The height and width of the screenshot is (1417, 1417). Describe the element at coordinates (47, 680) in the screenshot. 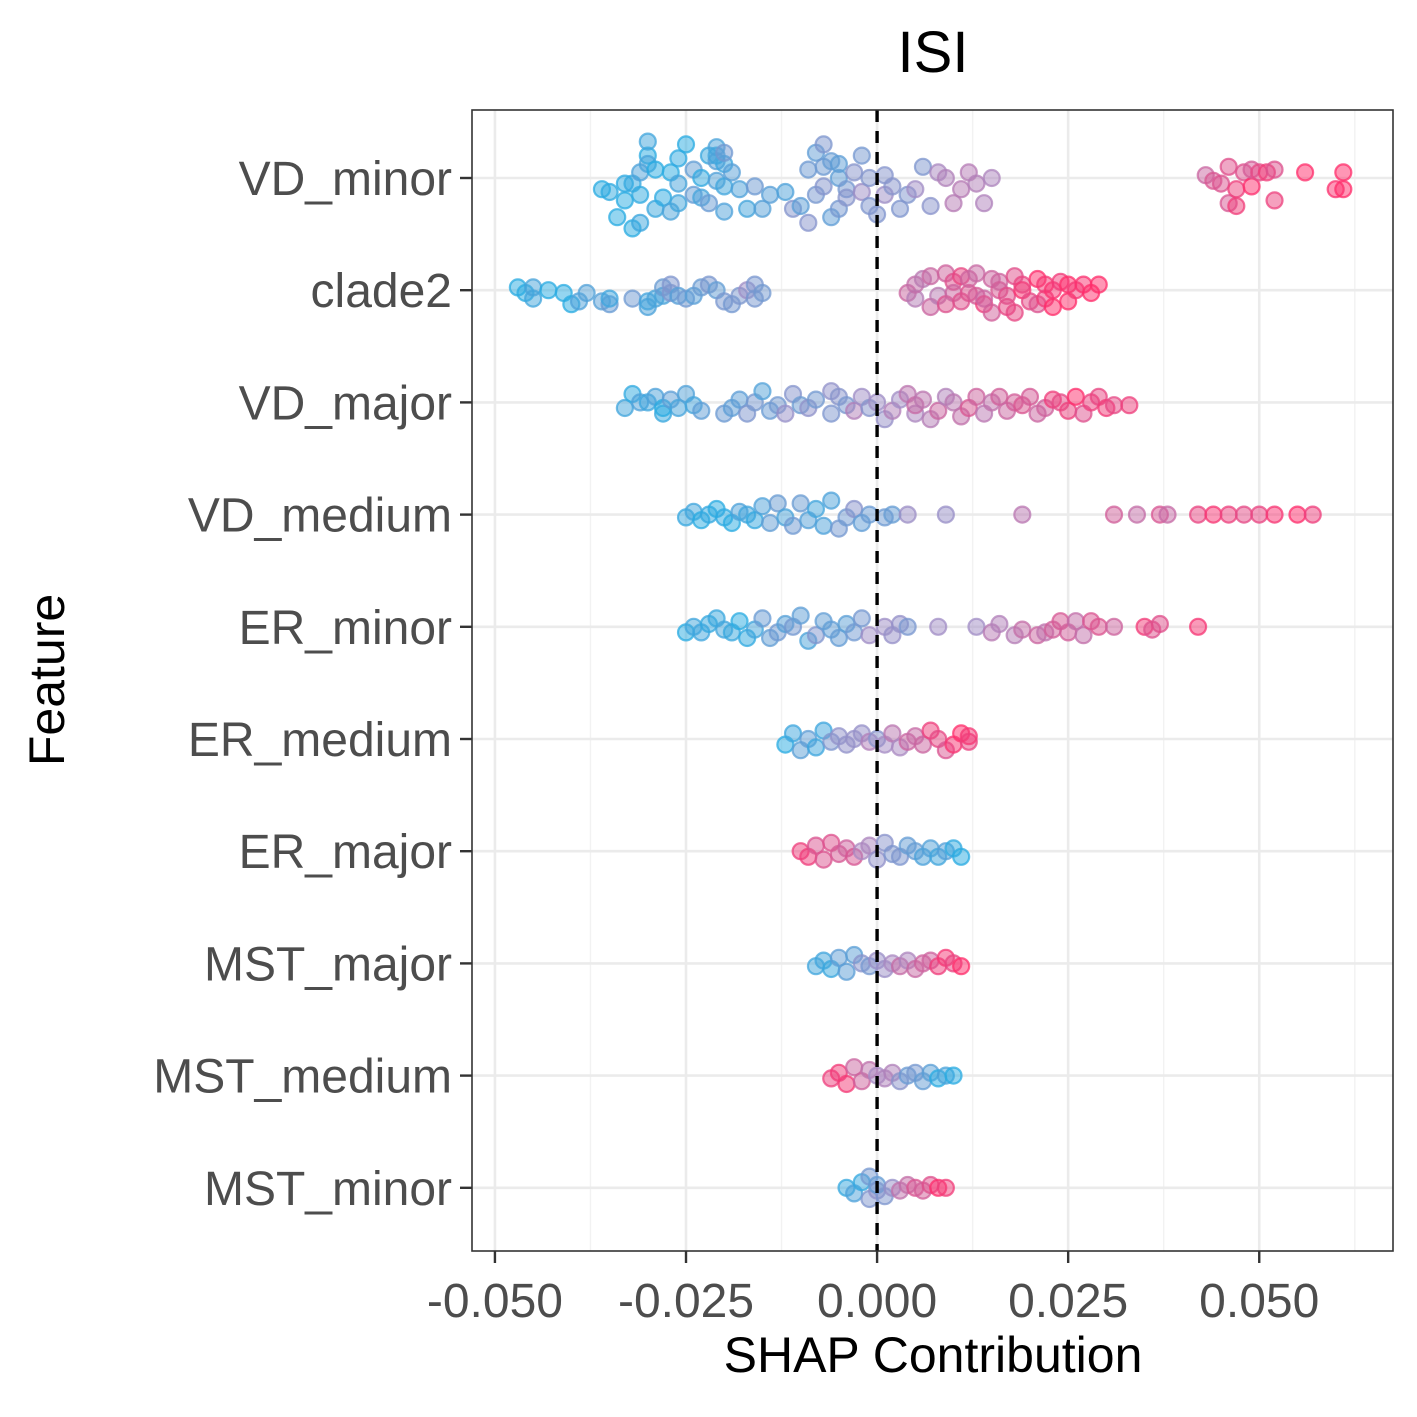

I see `y-axis-title: Feature` at that location.